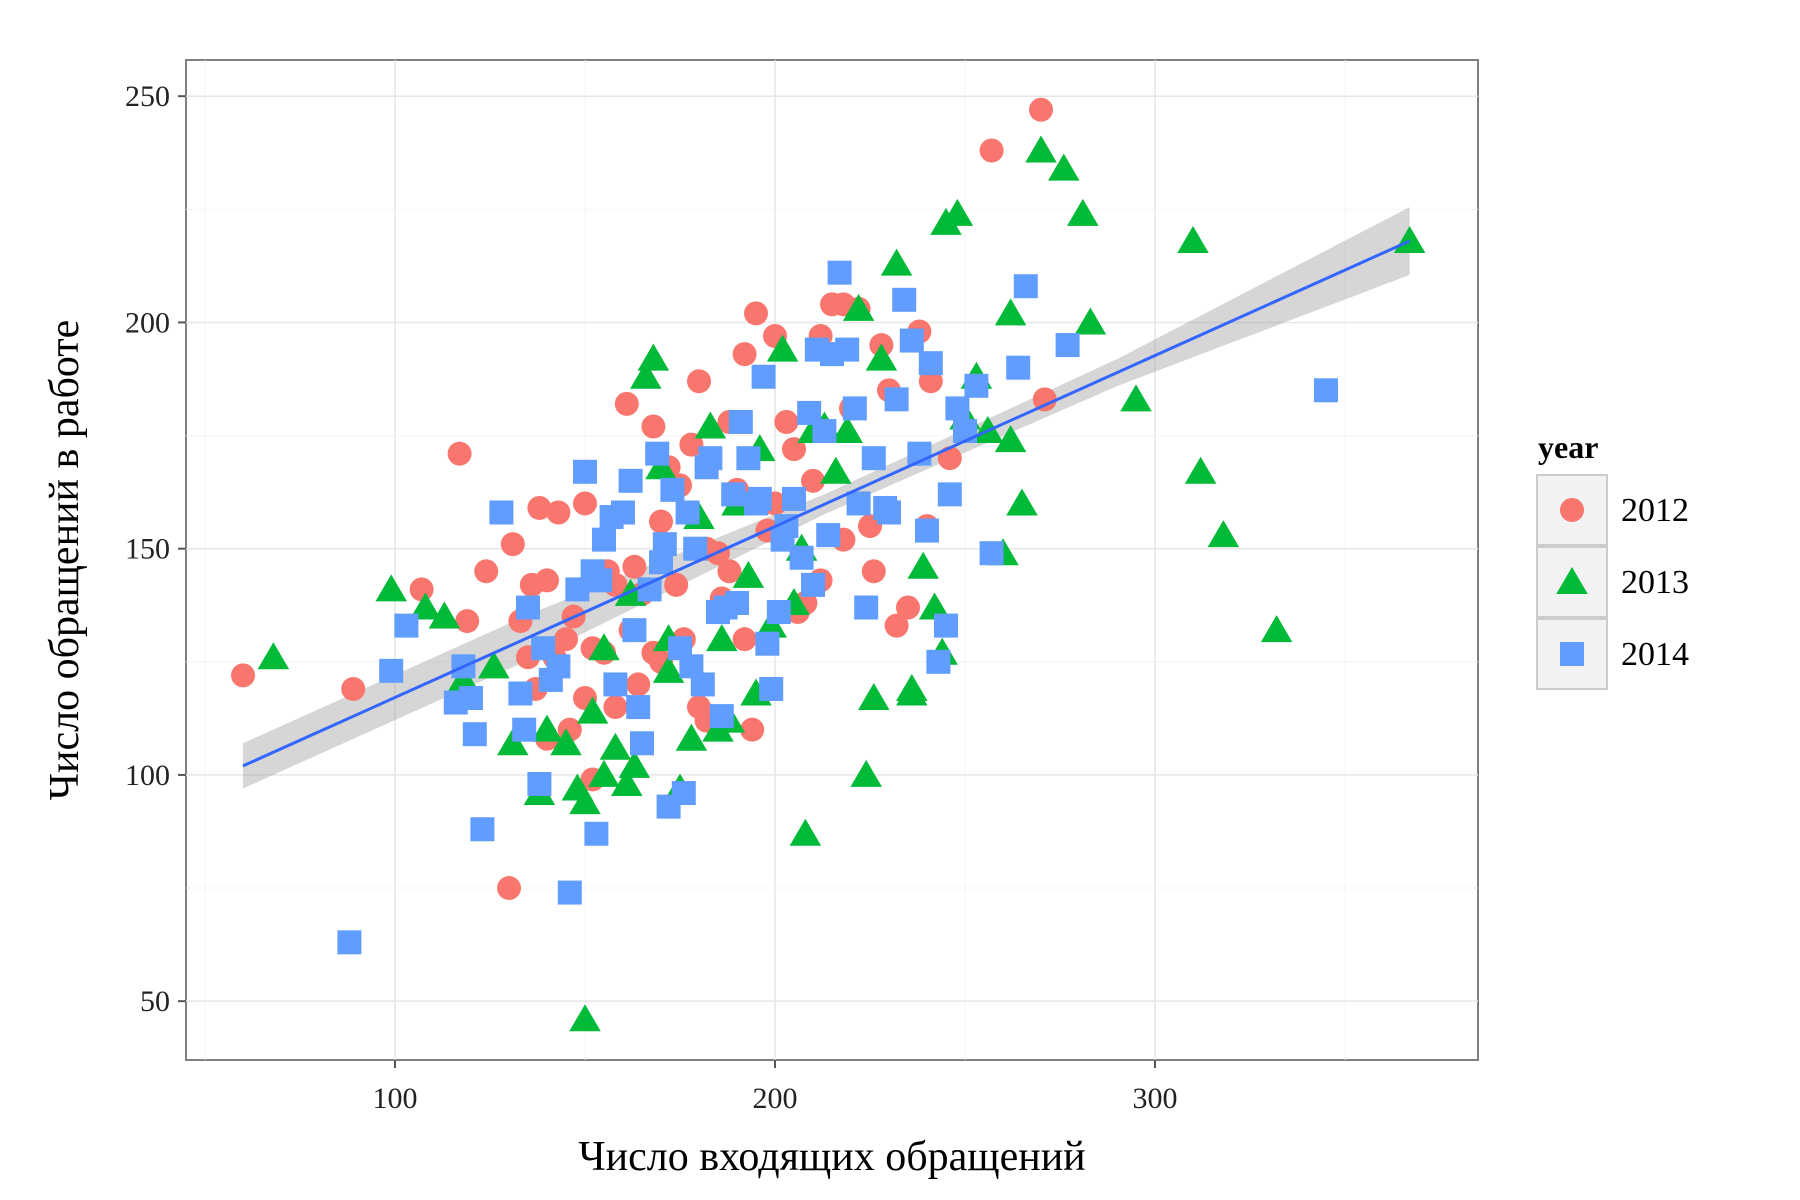 The height and width of the screenshot is (1200, 1800). Describe the element at coordinates (775, 1098) in the screenshot. I see `x-tick-label: 200` at that location.